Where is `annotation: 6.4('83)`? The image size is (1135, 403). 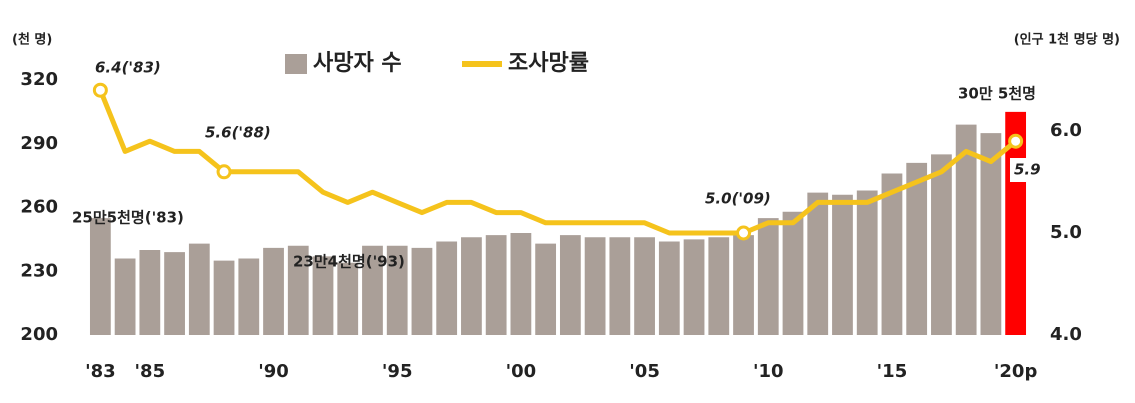
annotation: 6.4('83) is located at coordinates (128, 68).